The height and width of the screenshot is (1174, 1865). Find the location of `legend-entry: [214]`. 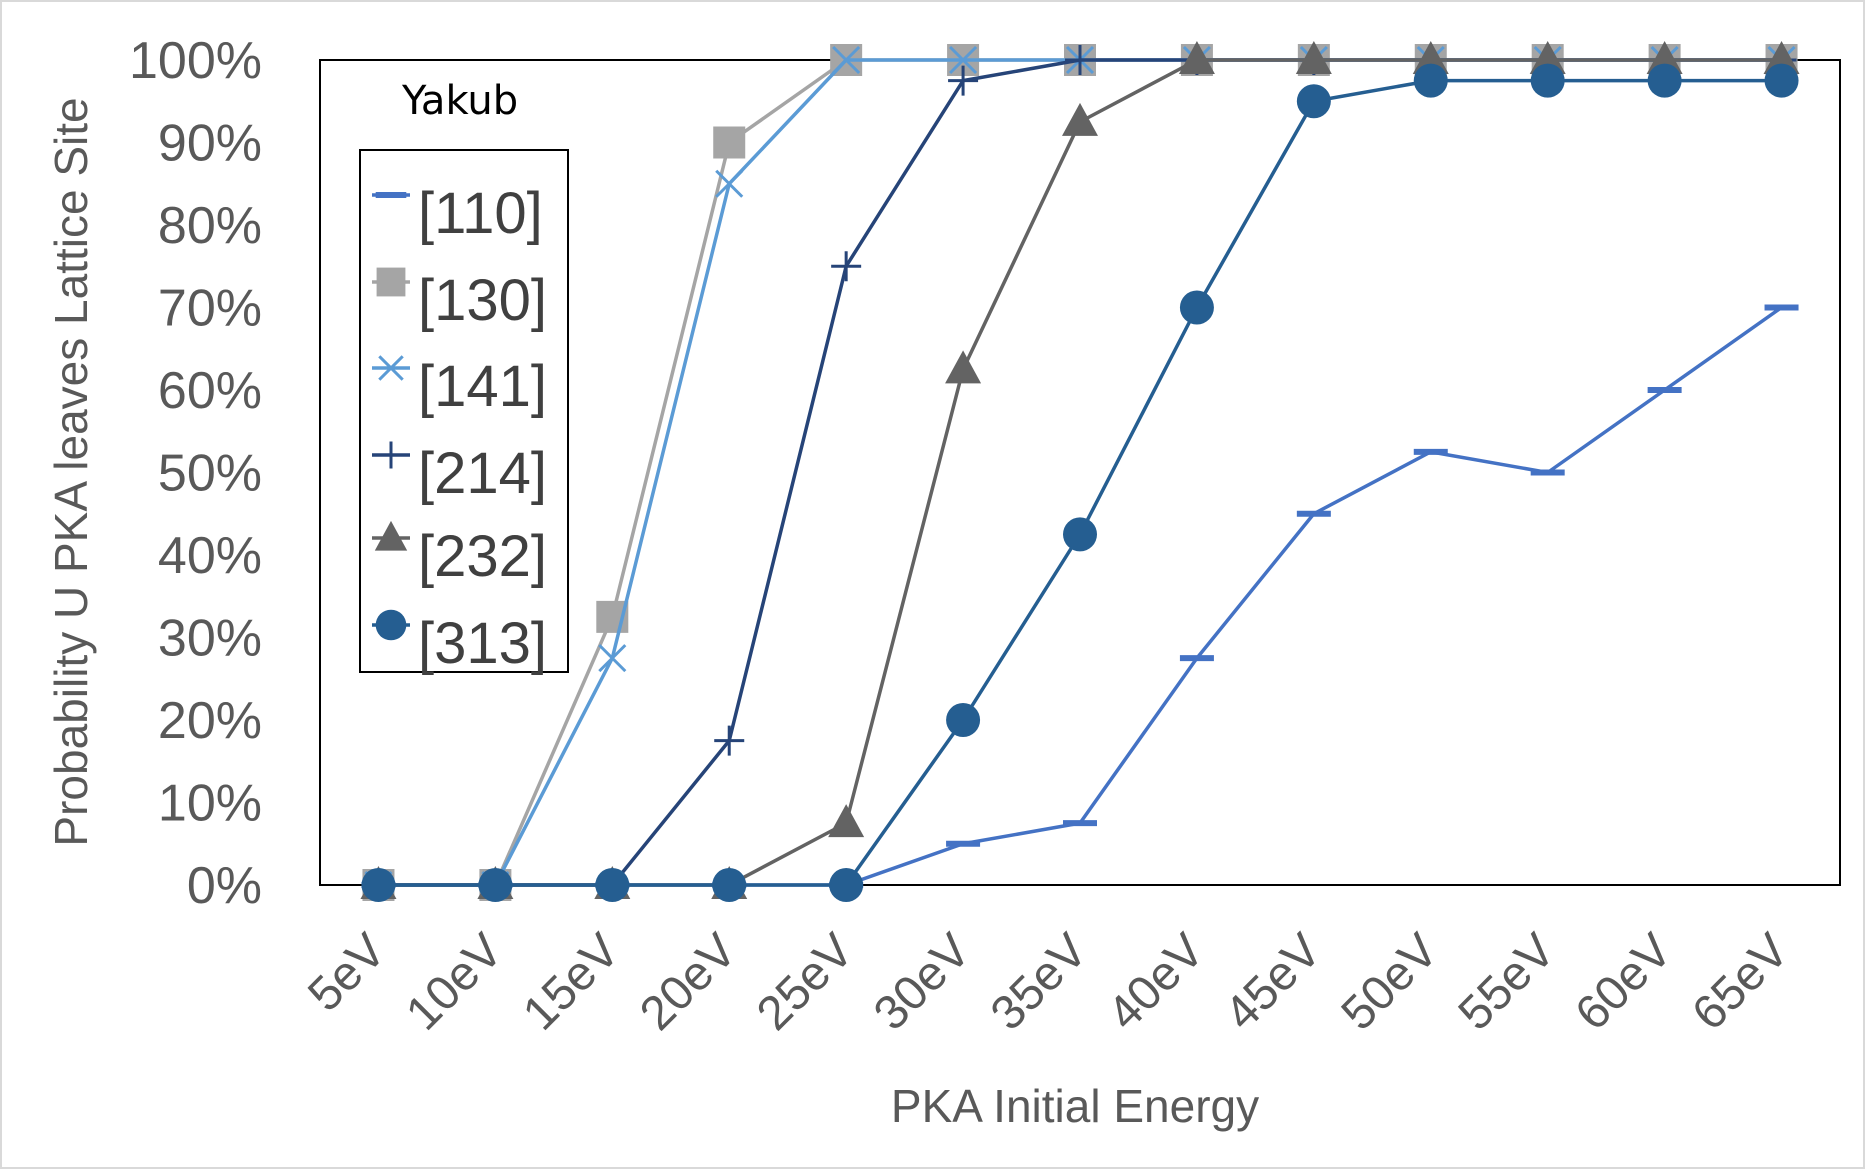

legend-entry: [214] is located at coordinates (459, 473).